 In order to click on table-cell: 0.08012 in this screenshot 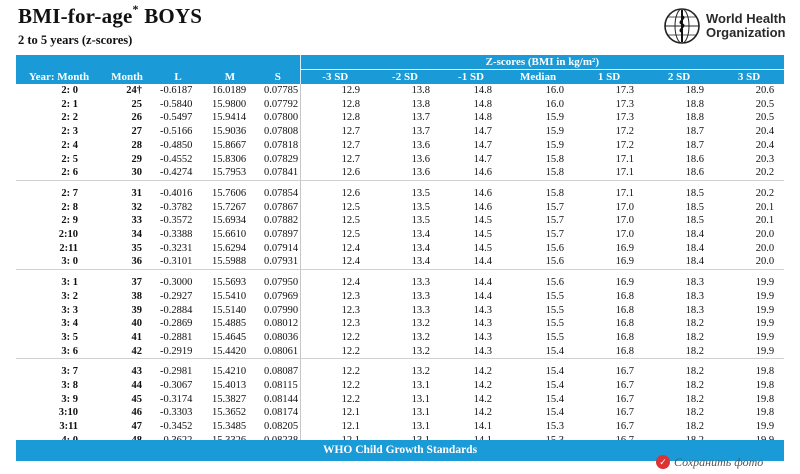, I will do `click(278, 324)`.